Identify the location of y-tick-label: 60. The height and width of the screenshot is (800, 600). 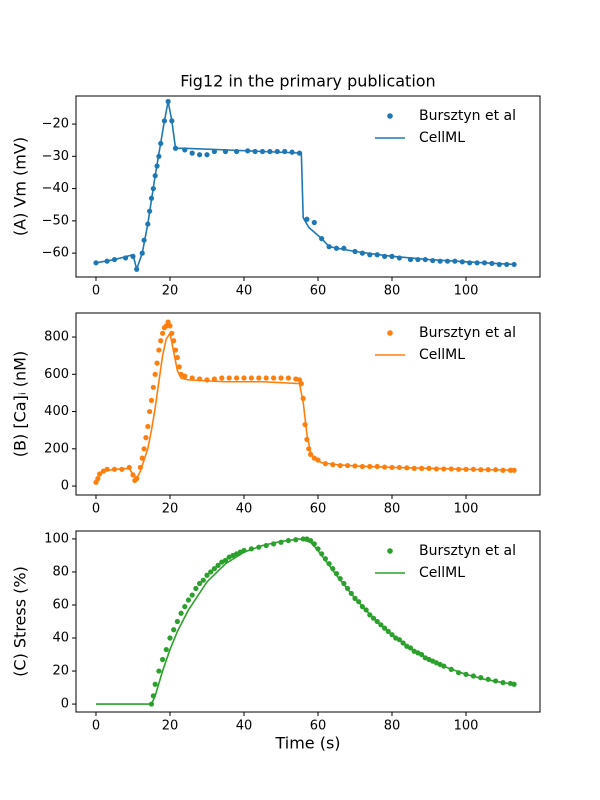
(60, 604).